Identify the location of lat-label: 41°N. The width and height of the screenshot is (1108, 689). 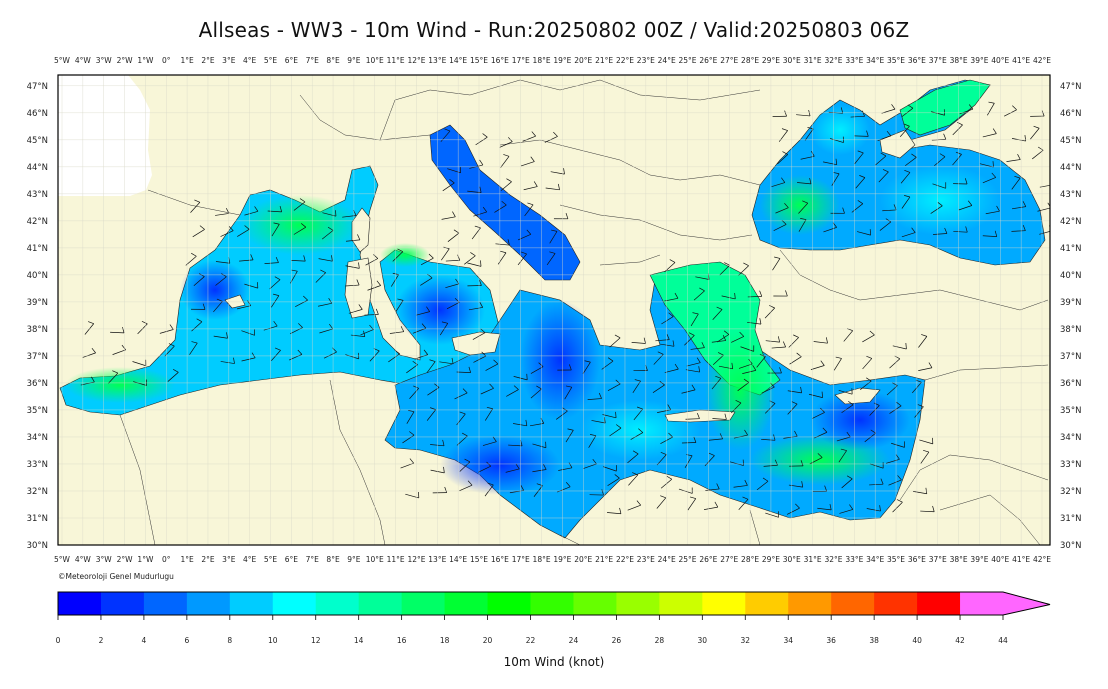
(37, 249).